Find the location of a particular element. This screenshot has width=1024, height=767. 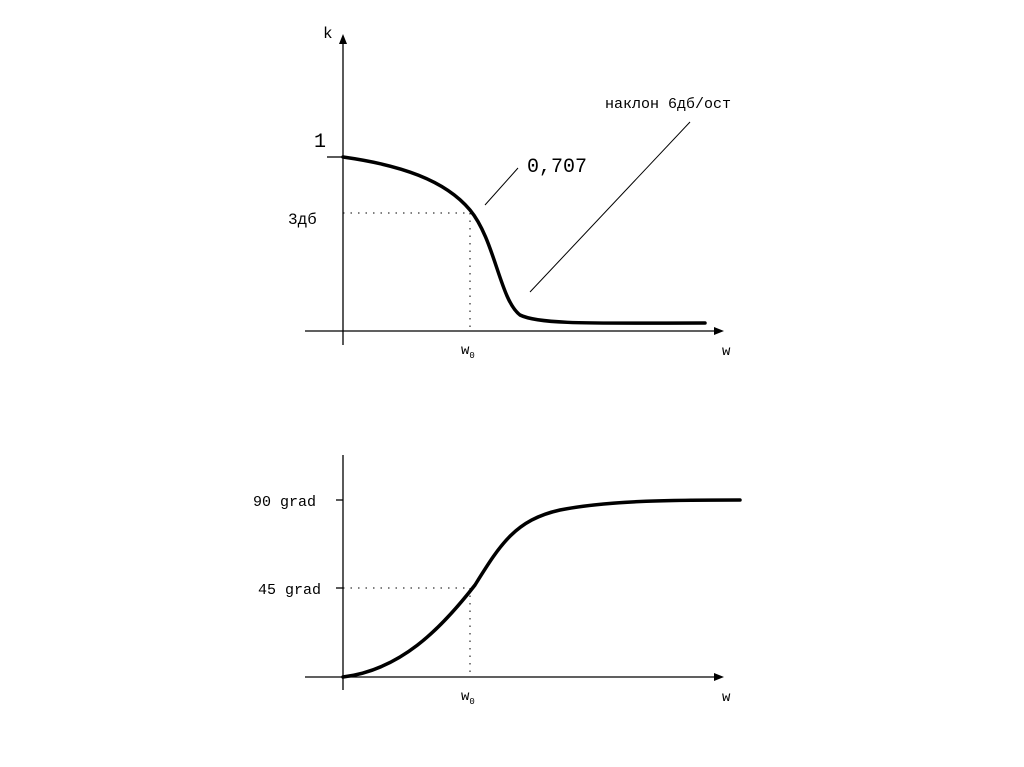

annotation: наклон 6дб/ост is located at coordinates (668, 104).